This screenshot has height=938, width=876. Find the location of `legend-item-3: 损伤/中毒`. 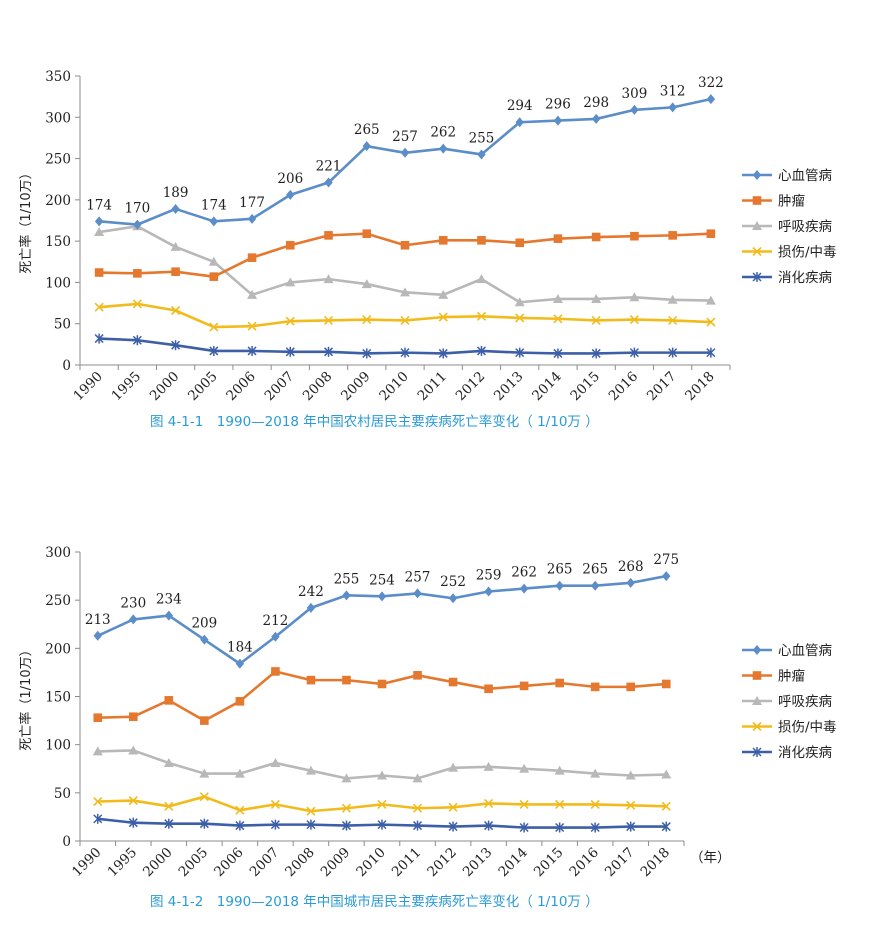

legend-item-3: 损伤/中毒 is located at coordinates (789, 728).